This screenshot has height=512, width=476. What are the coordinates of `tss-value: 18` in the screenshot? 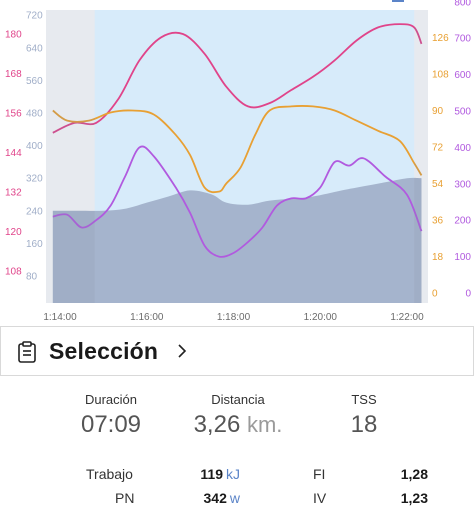 It's located at (364, 424).